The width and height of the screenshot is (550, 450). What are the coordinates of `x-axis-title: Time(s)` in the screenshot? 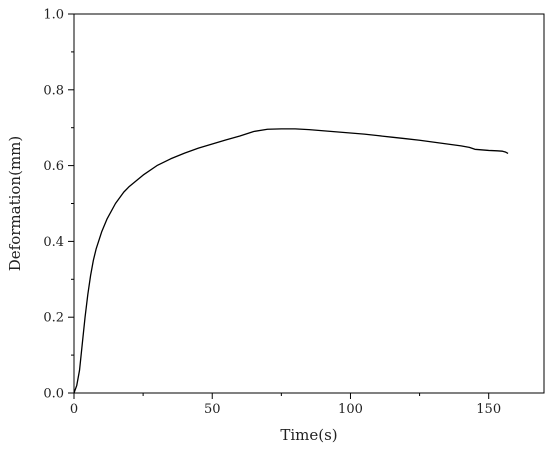 It's located at (308, 435).